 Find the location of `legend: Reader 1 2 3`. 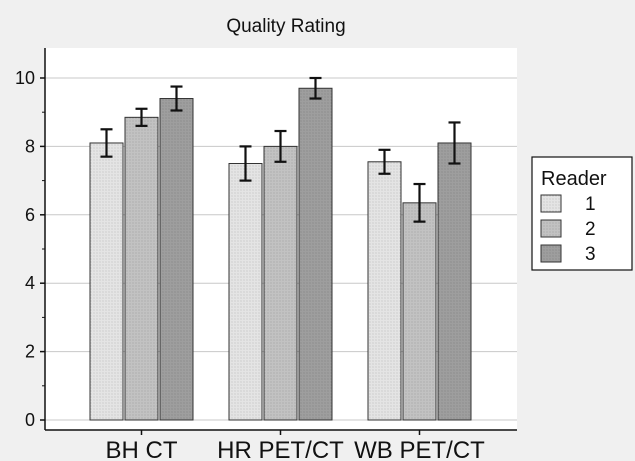

legend: Reader 1 2 3 is located at coordinates (582, 213).